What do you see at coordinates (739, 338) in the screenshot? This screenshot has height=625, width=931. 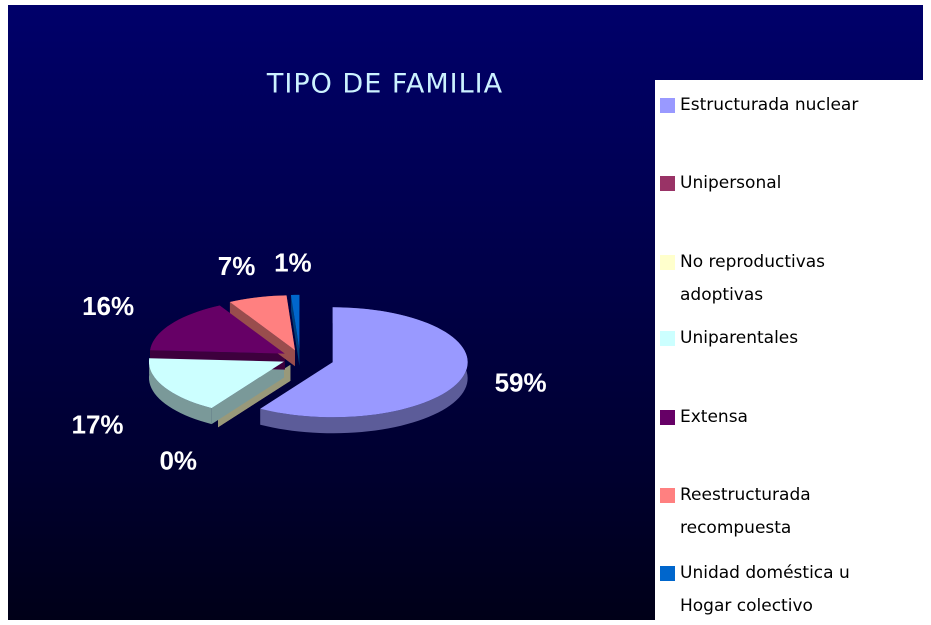 I see `legend-label: Uniparentales` at bounding box center [739, 338].